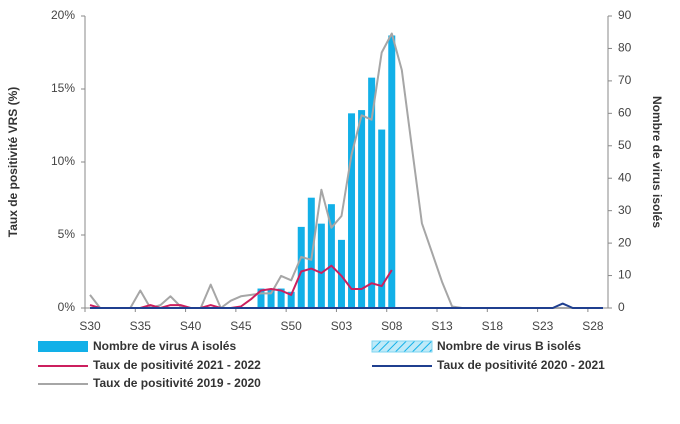  Describe the element at coordinates (625, 48) in the screenshot. I see `y2-tick-label: 80` at that location.